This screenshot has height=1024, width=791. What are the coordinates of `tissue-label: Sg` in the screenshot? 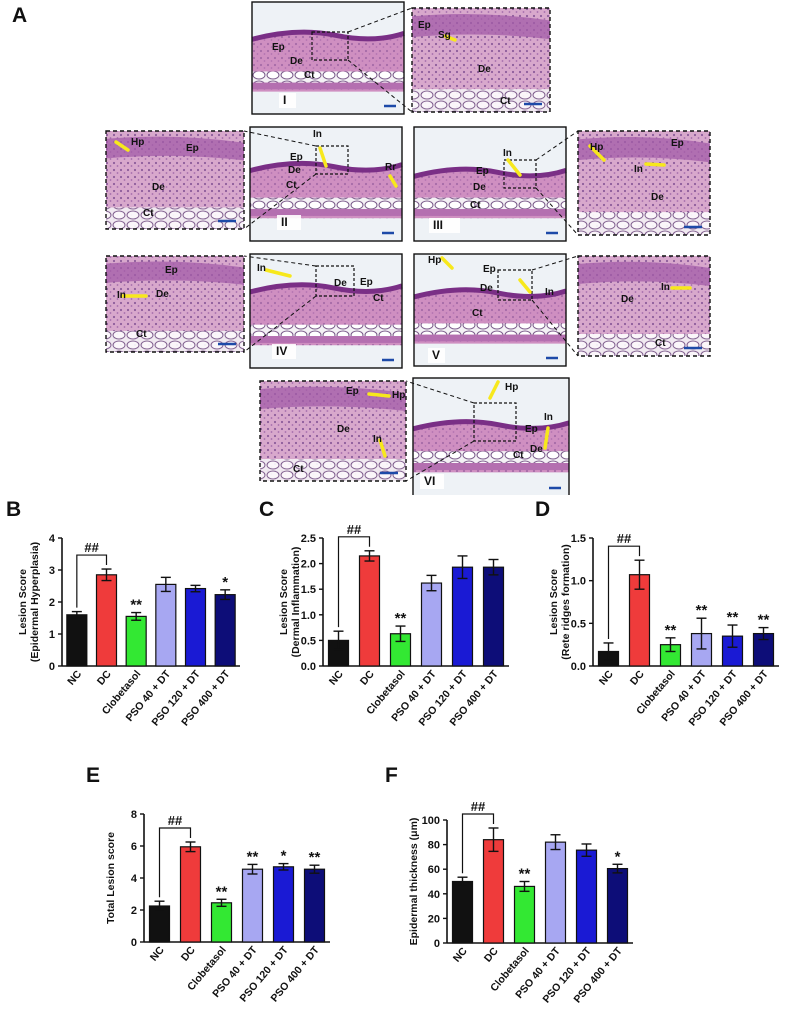 It's located at (444, 35).